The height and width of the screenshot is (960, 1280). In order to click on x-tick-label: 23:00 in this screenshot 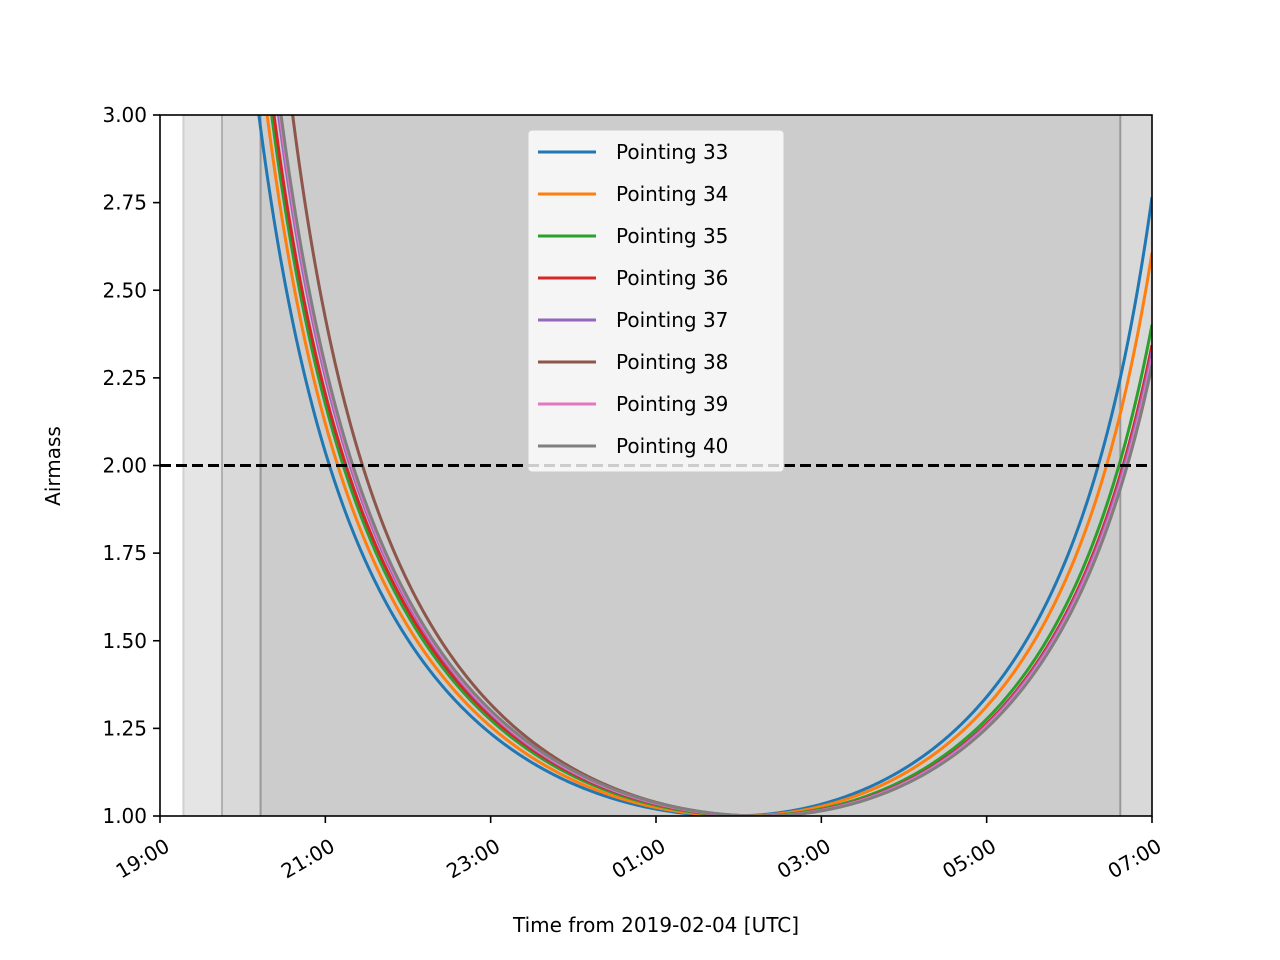, I will do `click(473, 859)`.